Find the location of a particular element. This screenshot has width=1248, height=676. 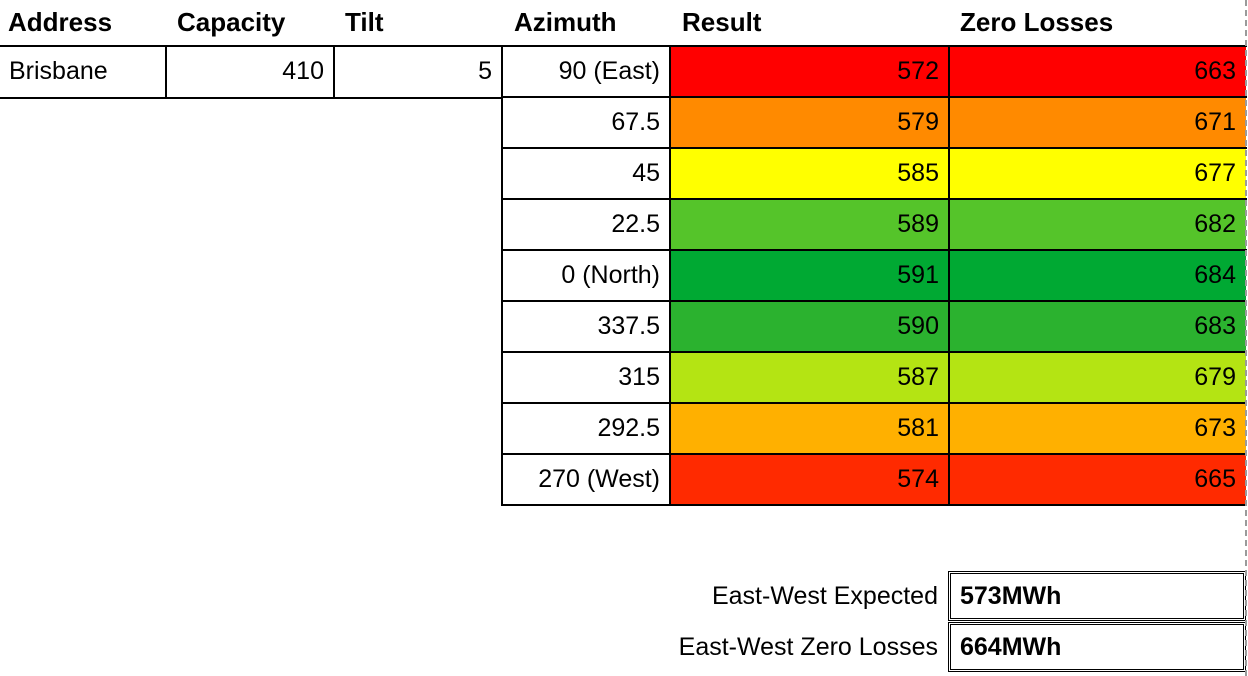

site-row-bottom-border is located at coordinates (251, 98).